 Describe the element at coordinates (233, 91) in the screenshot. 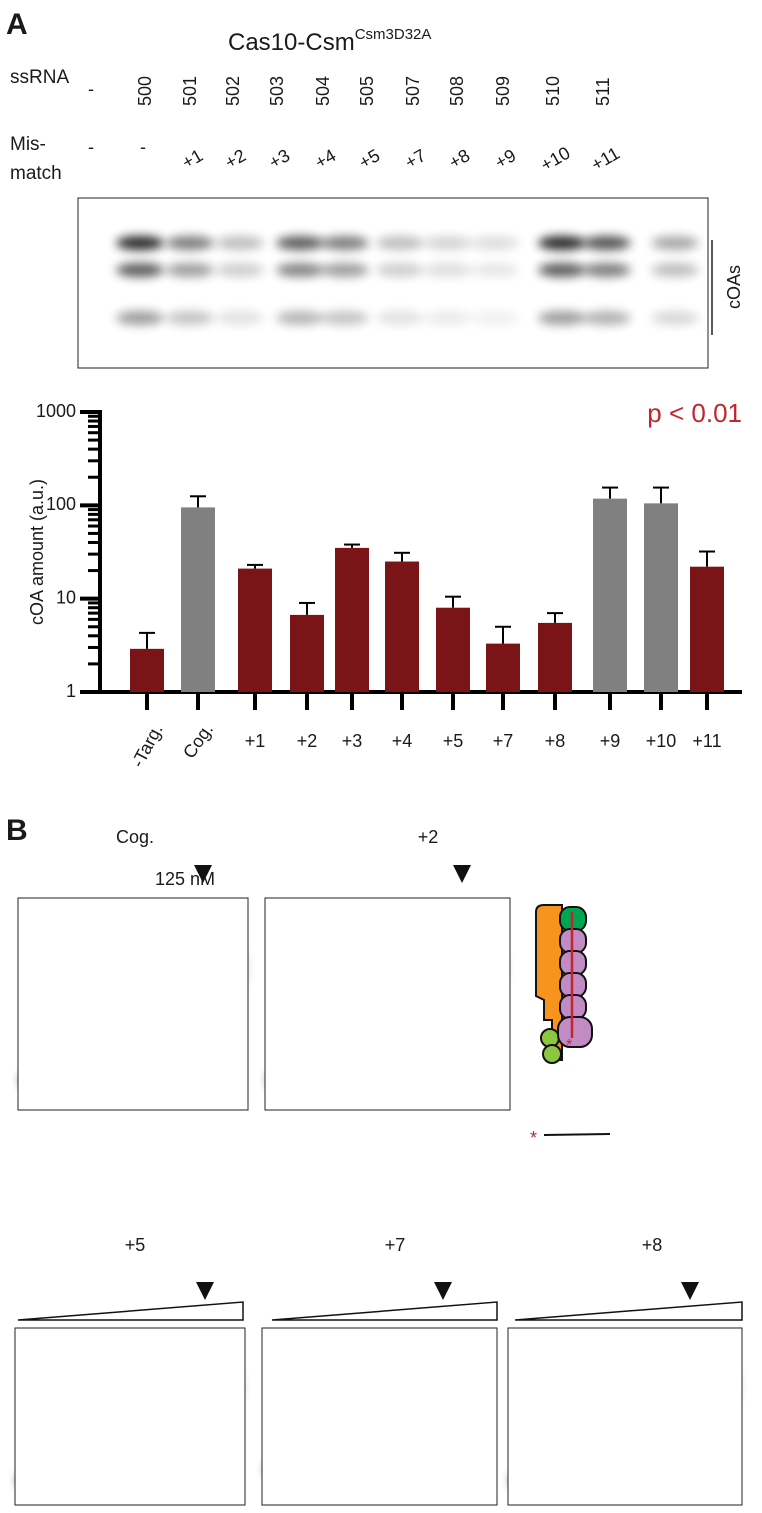

I see `lane-label: 502` at that location.